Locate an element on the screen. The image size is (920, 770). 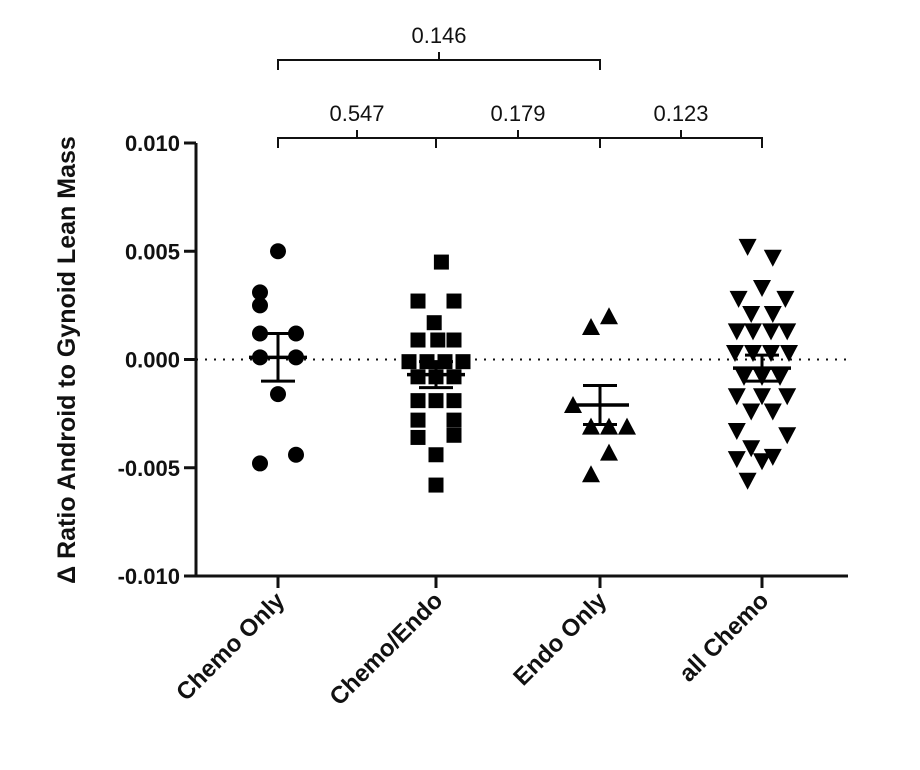
x-tick-label: Chemo Only is located at coordinates (231, 647).